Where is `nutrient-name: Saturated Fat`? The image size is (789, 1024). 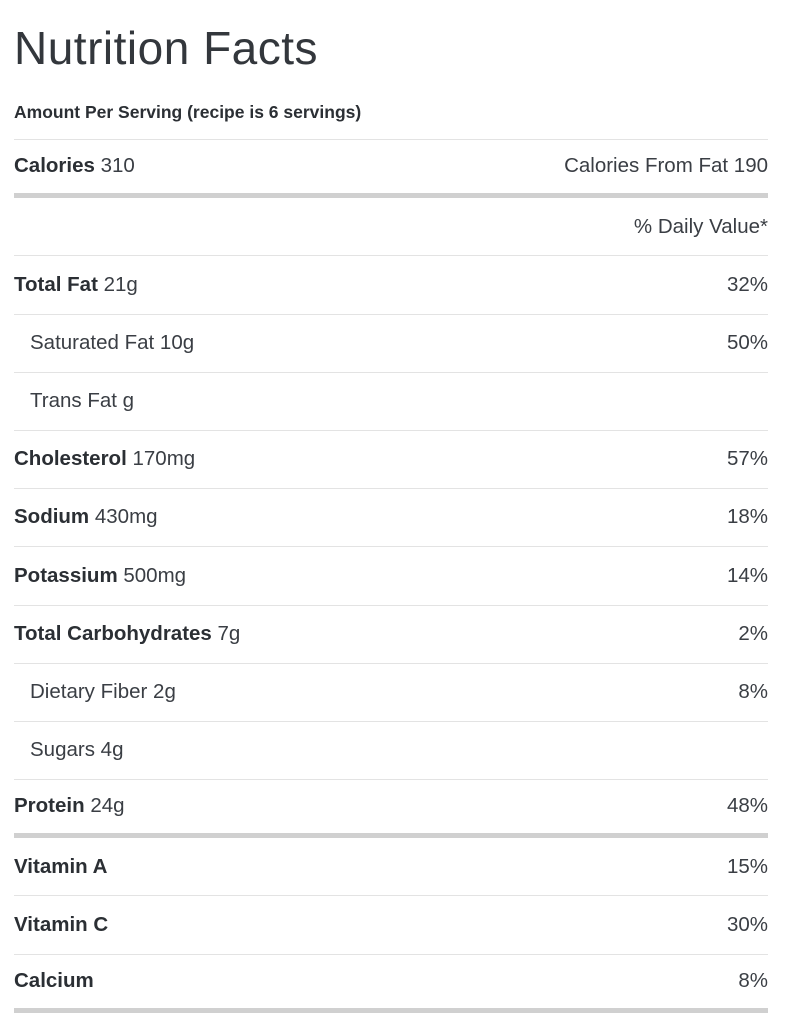
nutrient-name: Saturated Fat is located at coordinates (92, 342).